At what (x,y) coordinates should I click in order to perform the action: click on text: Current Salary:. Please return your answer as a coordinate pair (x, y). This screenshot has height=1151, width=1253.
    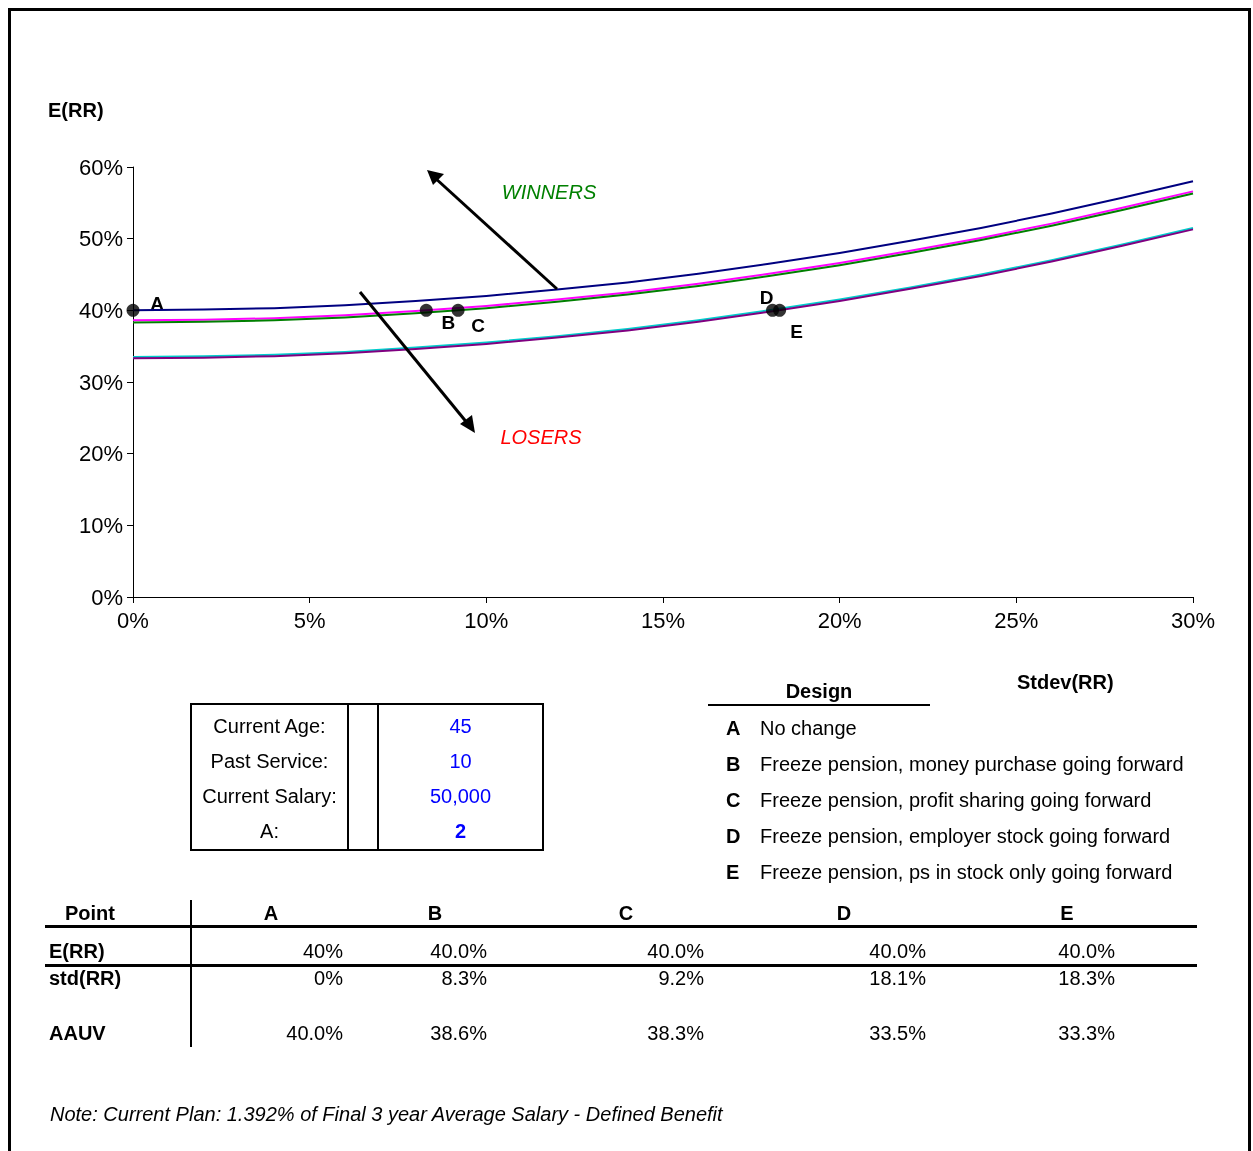
    Looking at the image, I should click on (269, 796).